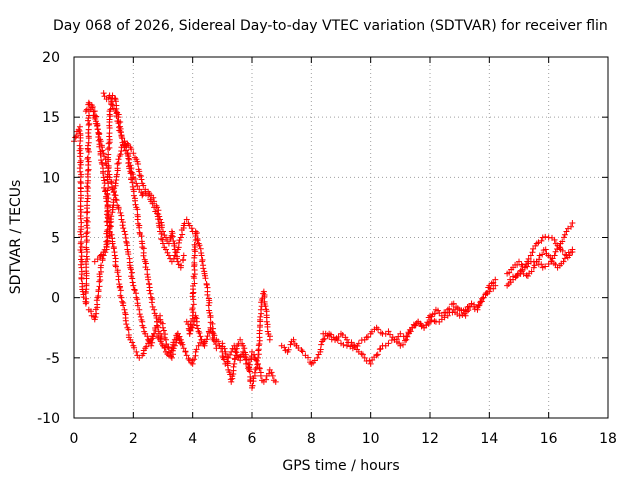  I want to click on x-axis-label: GPS time / hours, so click(340, 466).